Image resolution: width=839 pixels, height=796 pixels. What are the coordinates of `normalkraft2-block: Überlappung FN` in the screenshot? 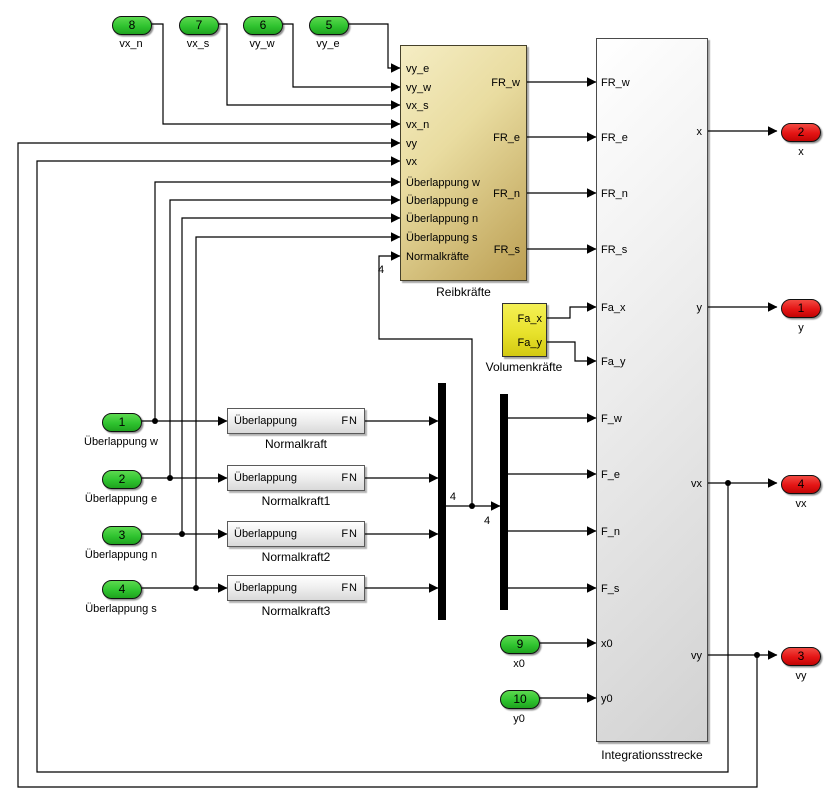 It's located at (296, 534).